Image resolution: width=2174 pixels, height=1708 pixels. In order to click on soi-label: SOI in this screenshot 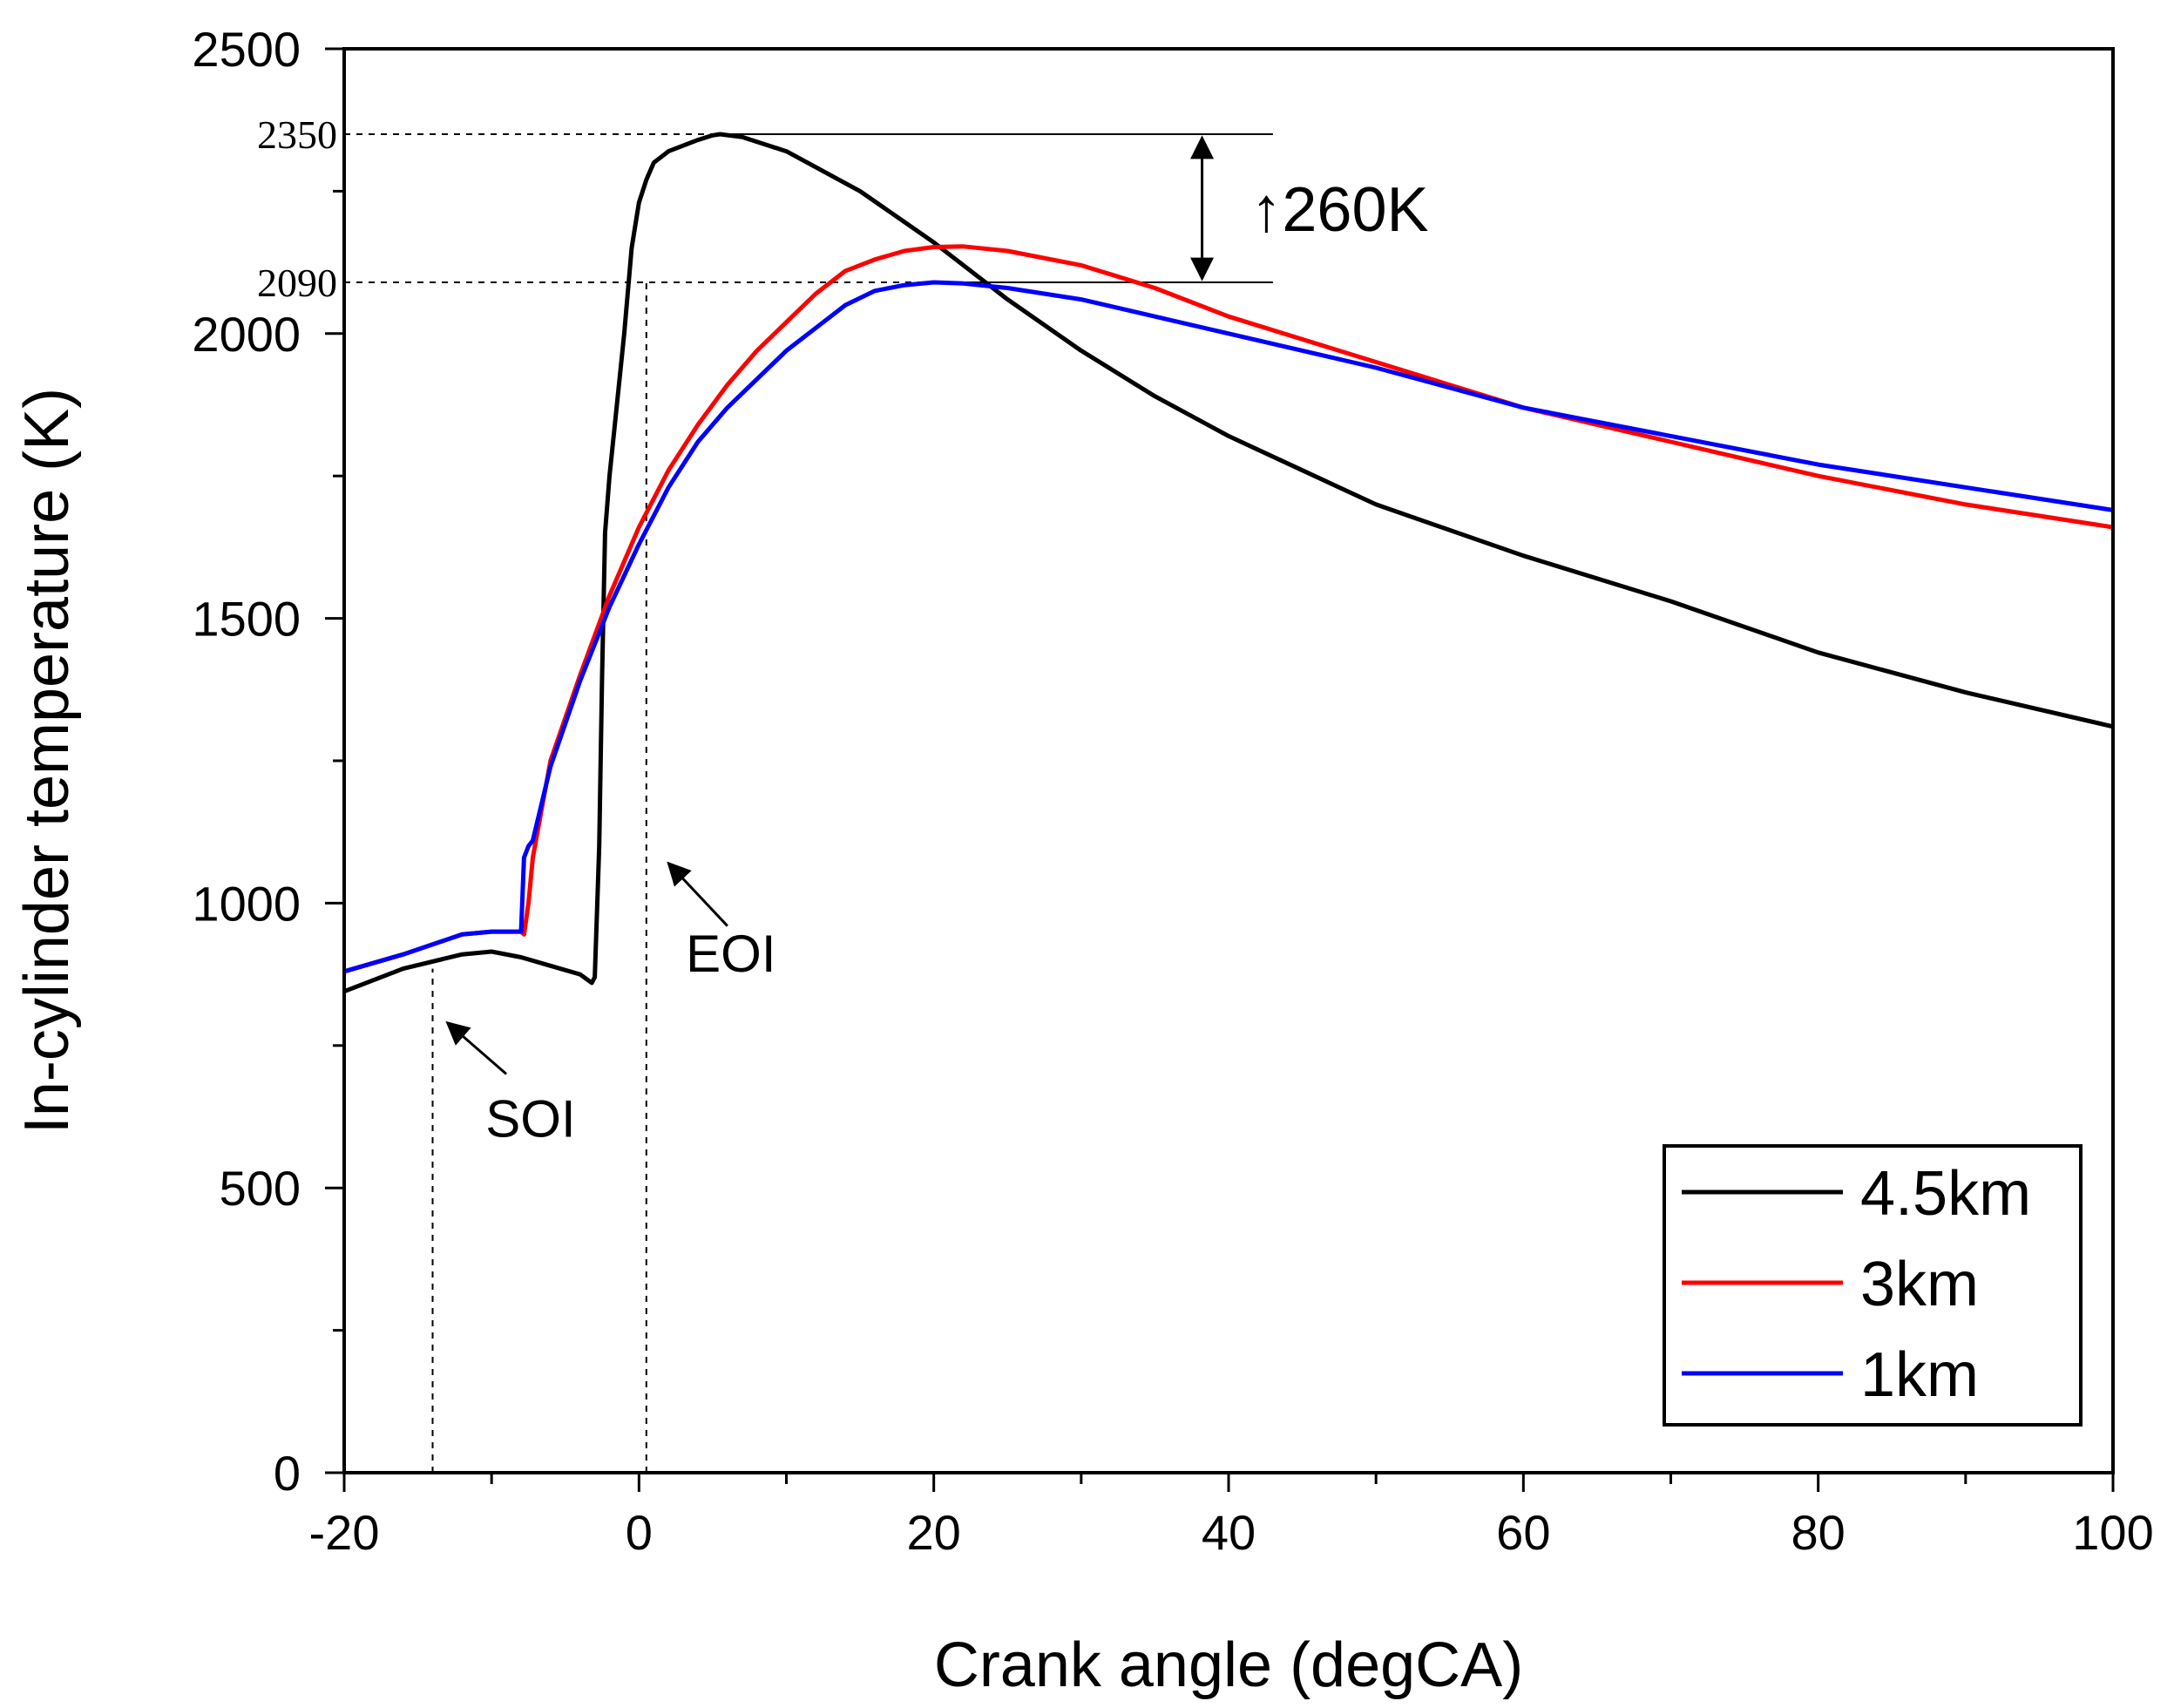, I will do `click(530, 1118)`.